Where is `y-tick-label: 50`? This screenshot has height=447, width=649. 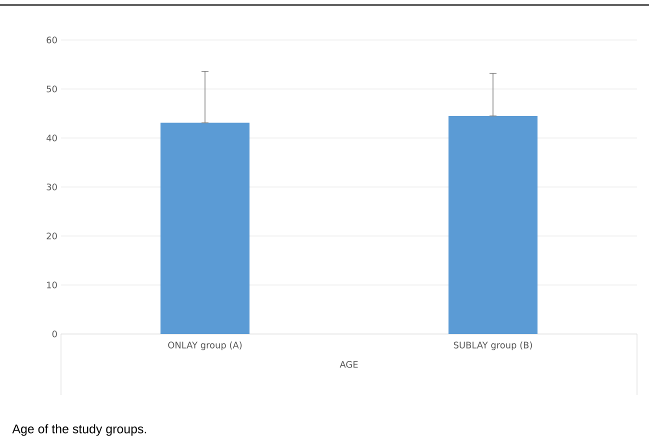
y-tick-label: 50 is located at coordinates (51, 89).